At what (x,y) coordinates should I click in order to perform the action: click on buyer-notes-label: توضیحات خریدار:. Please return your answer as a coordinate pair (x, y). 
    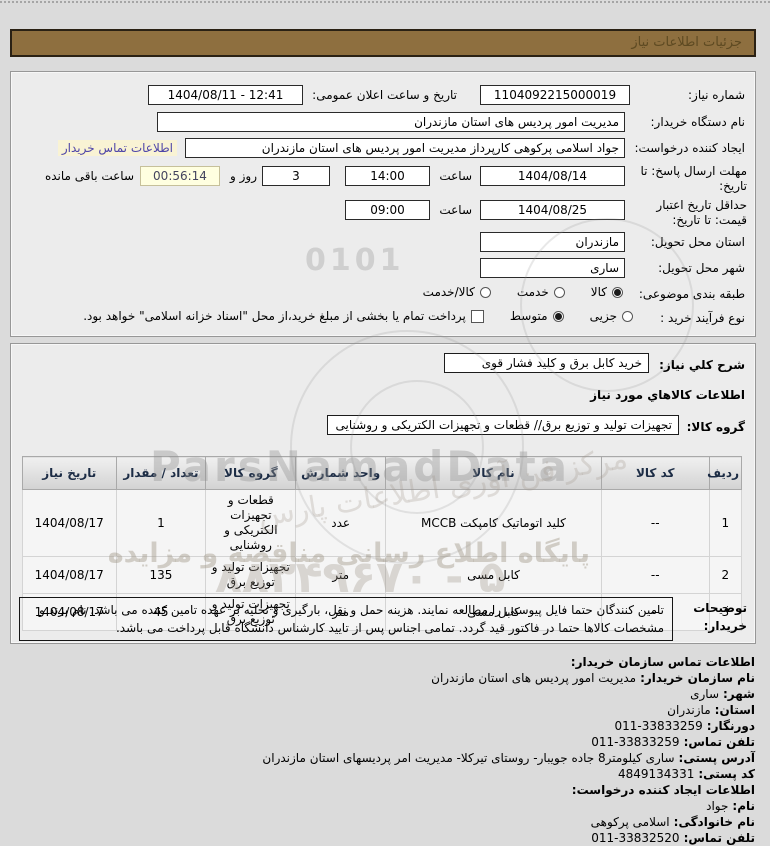
    Looking at the image, I should click on (712, 617).